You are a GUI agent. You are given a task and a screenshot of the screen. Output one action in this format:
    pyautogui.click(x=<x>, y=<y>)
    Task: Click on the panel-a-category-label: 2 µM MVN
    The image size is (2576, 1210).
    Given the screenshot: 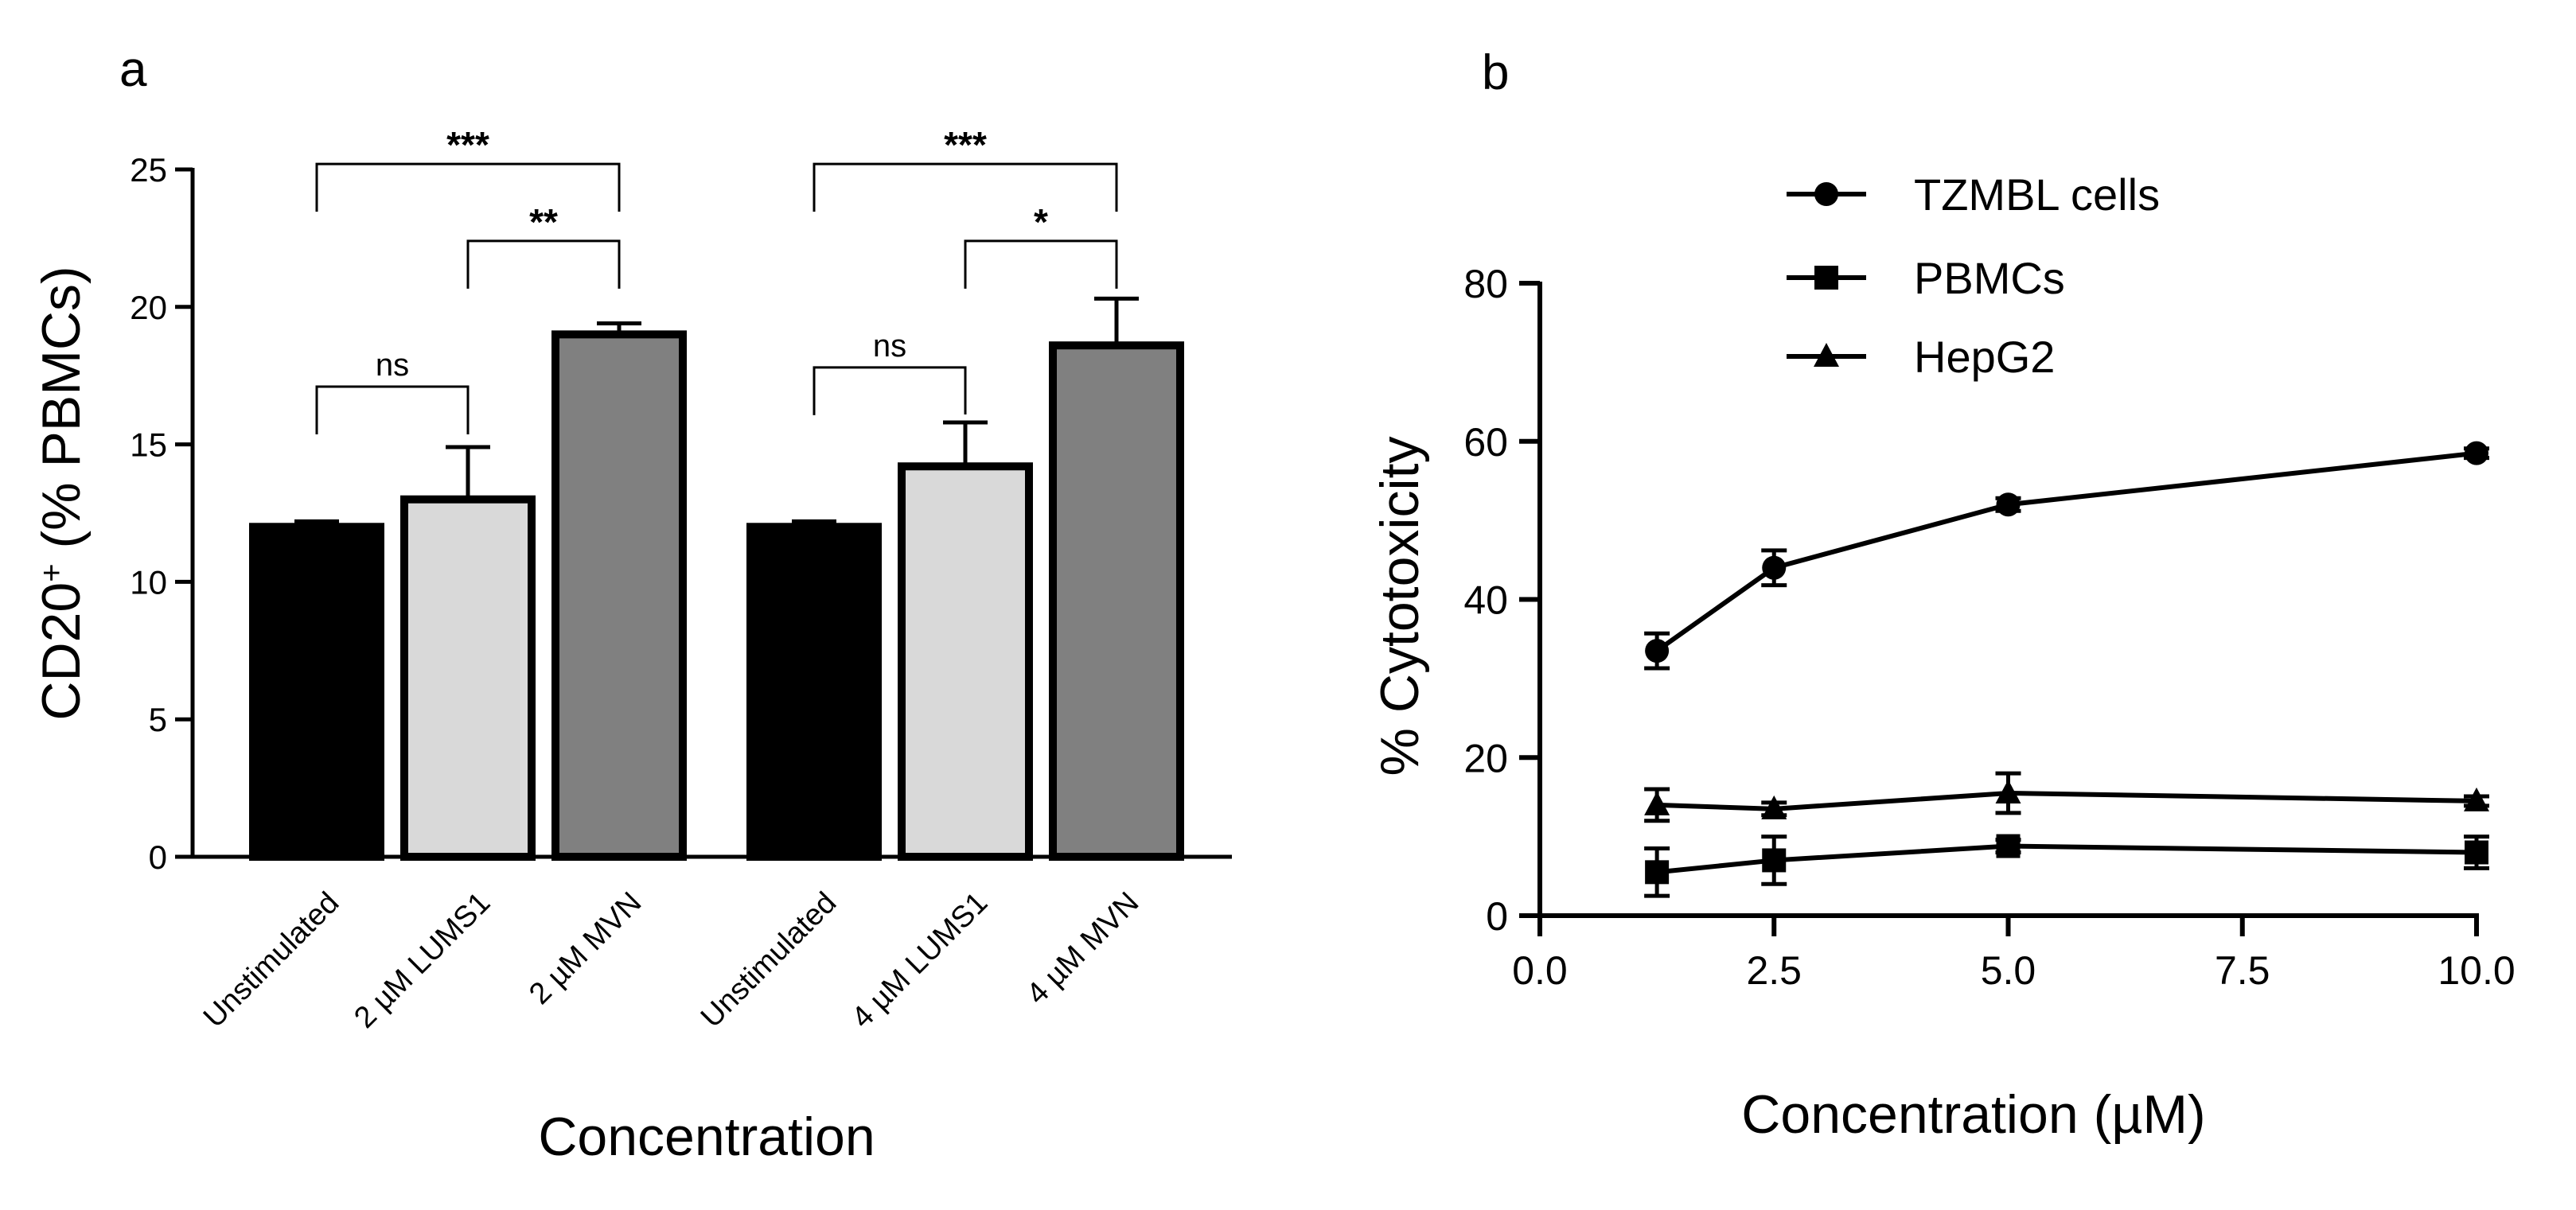 What is the action you would take?
    pyautogui.click(x=585, y=949)
    